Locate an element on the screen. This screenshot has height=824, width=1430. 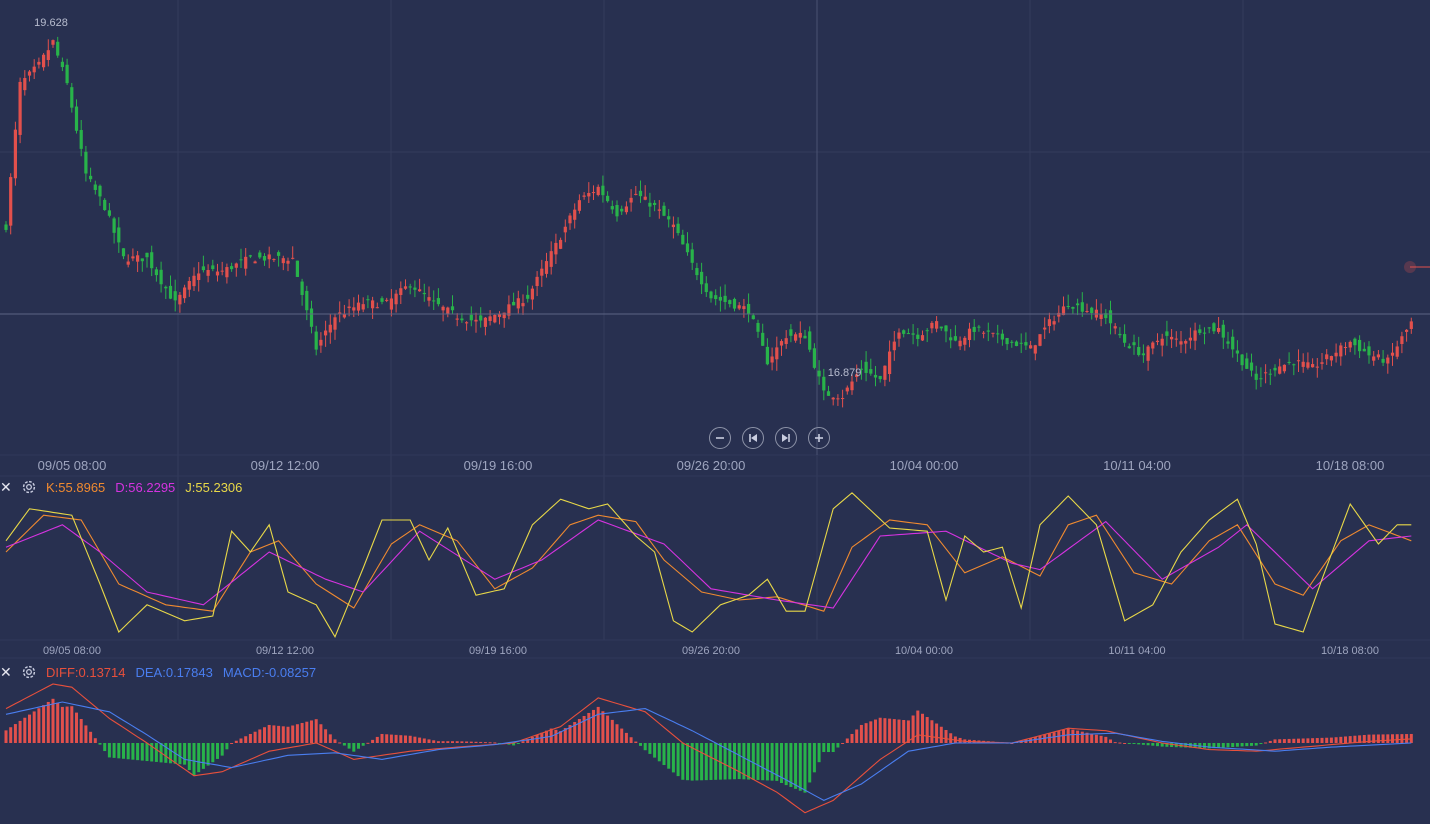
kdj-close-icon: ✕ is located at coordinates (6, 486).